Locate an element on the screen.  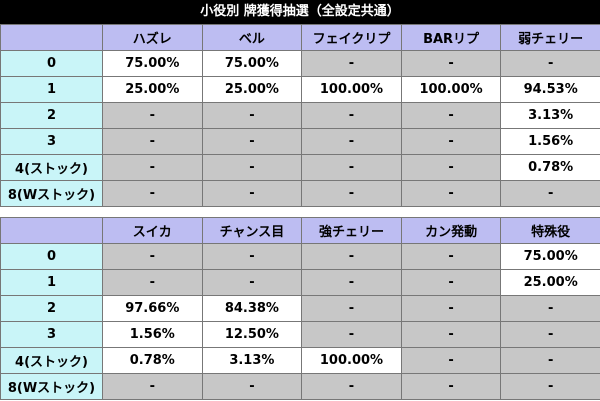
column-header: 特殊役 is located at coordinates (550, 230).